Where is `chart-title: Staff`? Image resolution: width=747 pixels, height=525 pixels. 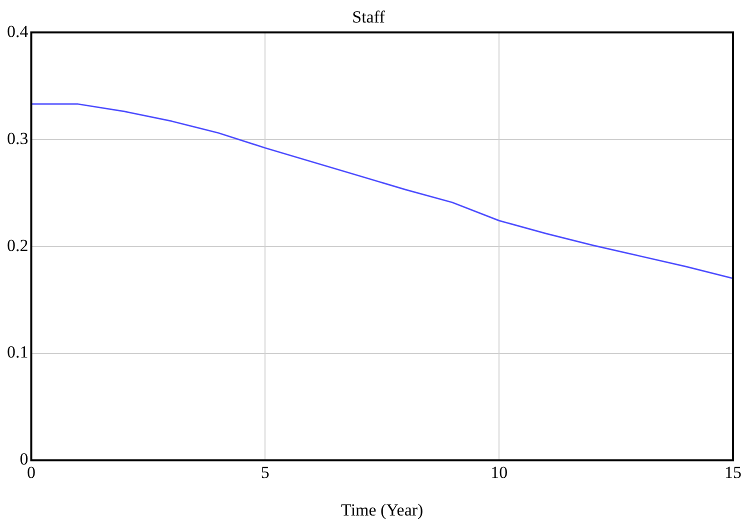
chart-title: Staff is located at coordinates (369, 17).